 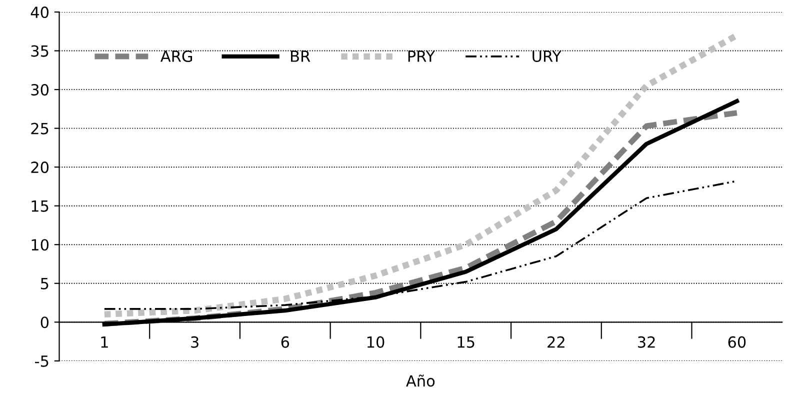 I want to click on legend-label: URY, so click(x=547, y=56).